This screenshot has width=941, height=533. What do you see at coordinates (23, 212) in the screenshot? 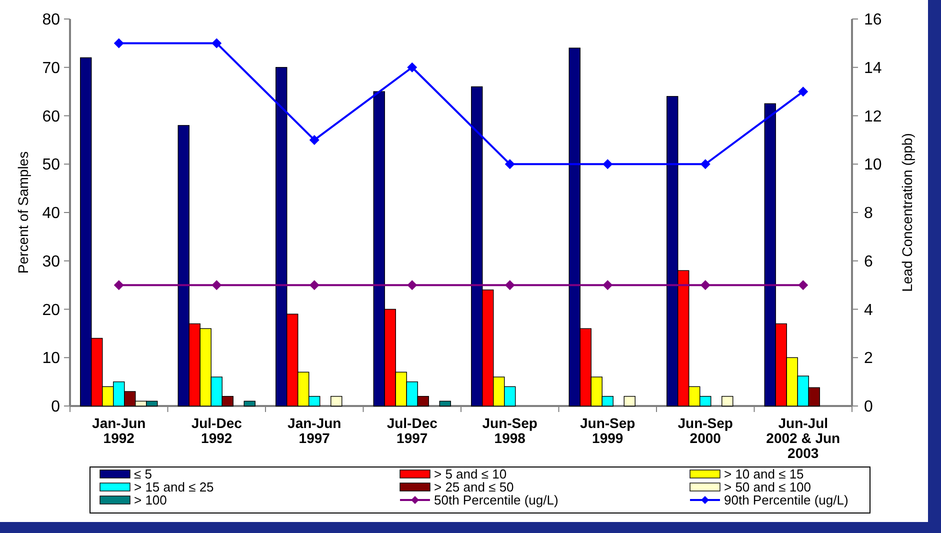
I see `y-axis-title: Percent of Samples` at bounding box center [23, 212].